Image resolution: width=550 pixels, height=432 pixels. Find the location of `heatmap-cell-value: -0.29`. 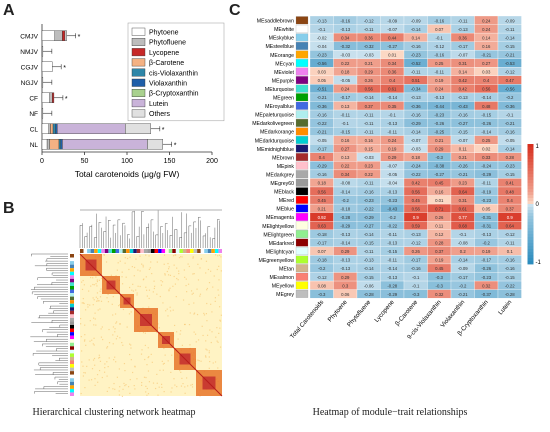

heatmap-cell-value: -0.29 is located at coordinates (392, 294).